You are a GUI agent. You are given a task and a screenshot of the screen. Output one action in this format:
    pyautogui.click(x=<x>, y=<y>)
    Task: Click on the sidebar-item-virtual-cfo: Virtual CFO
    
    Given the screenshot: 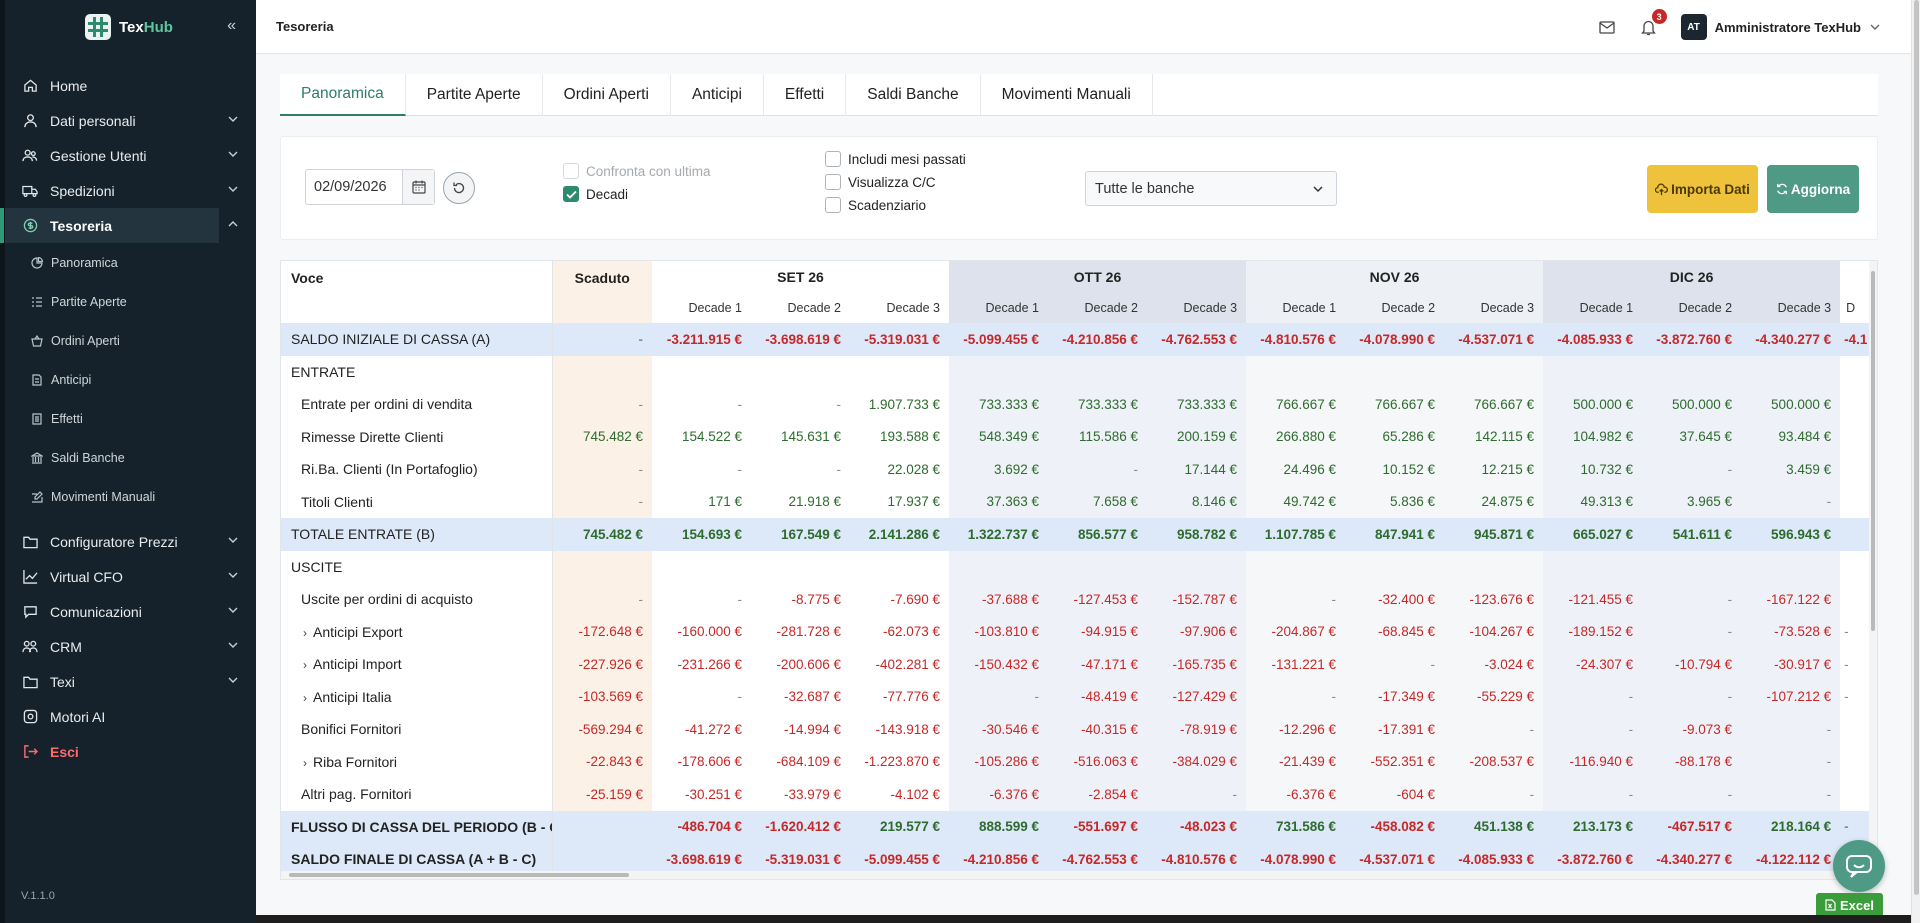 What is the action you would take?
    pyautogui.click(x=130, y=576)
    